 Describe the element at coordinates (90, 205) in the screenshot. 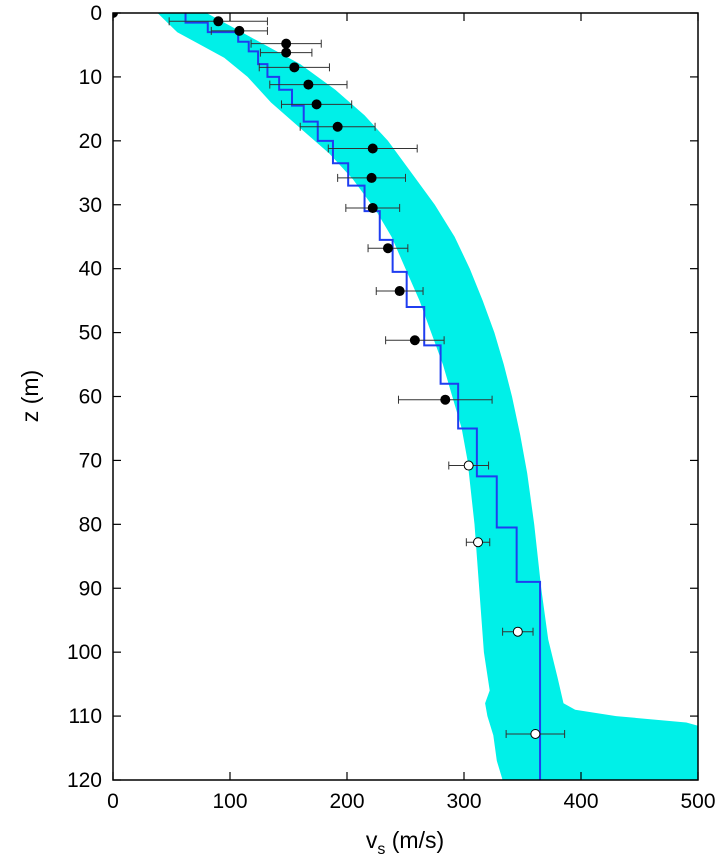

I see `y-tick-label: 30` at that location.